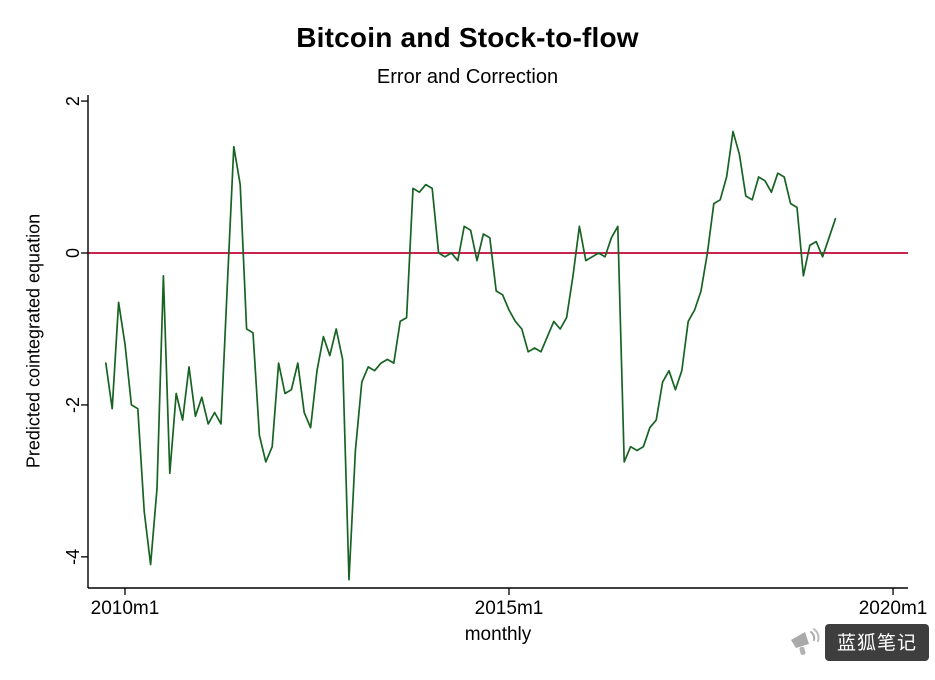 This screenshot has width=935, height=680. What do you see at coordinates (498, 634) in the screenshot?
I see `x-axis-title: monthly` at bounding box center [498, 634].